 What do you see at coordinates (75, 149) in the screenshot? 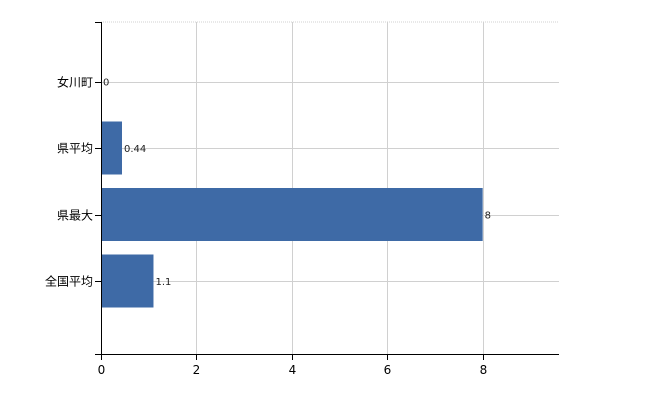
I see `y-tick-label-2: 県平均` at bounding box center [75, 149].